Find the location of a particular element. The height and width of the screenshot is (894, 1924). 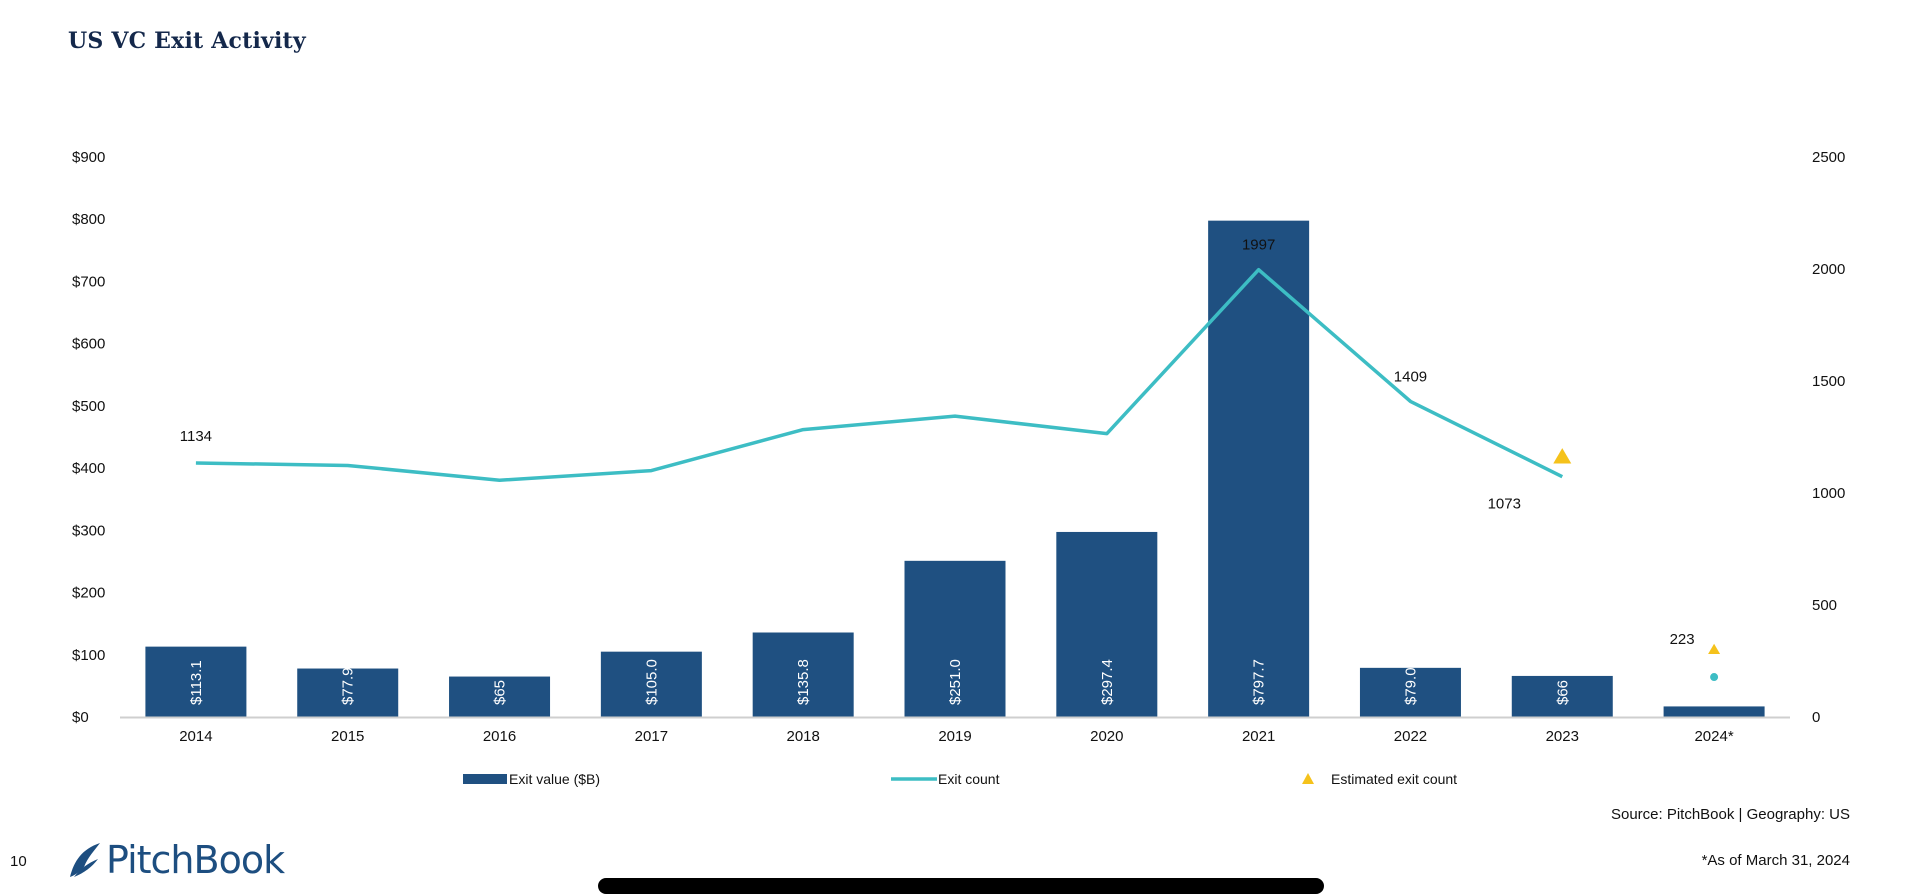

y-left-tick-label: $600 is located at coordinates (88, 344).